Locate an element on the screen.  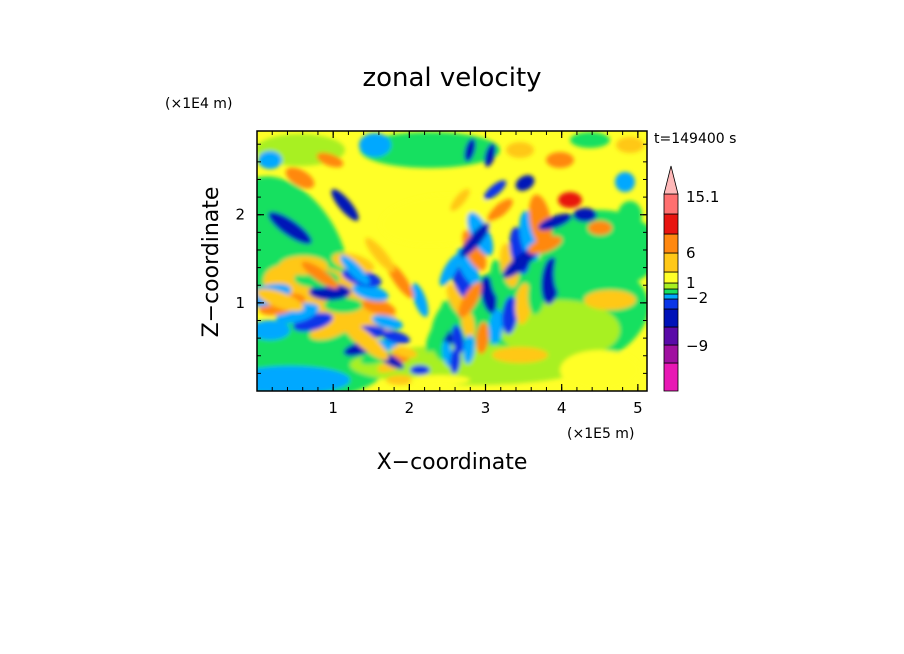
field-feature-yellow is located at coordinates (440, 380).